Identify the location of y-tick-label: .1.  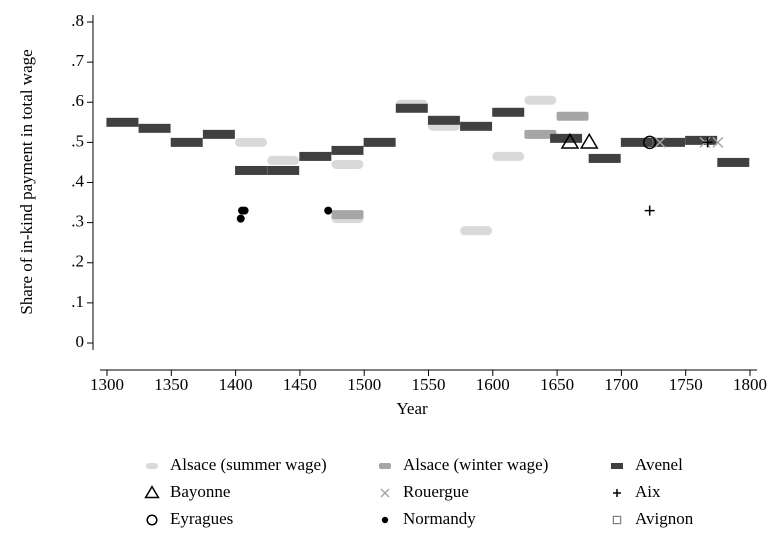
(77, 301).